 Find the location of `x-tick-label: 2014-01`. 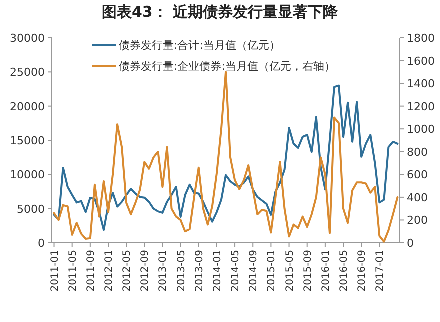

x-tick-label: 2014-01 is located at coordinates (218, 271).